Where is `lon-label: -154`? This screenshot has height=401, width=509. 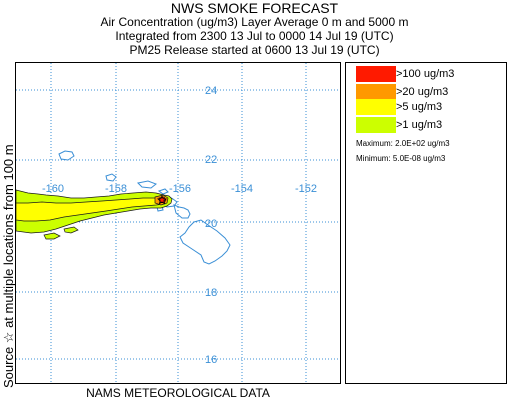 lon-label: -154 is located at coordinates (242, 189).